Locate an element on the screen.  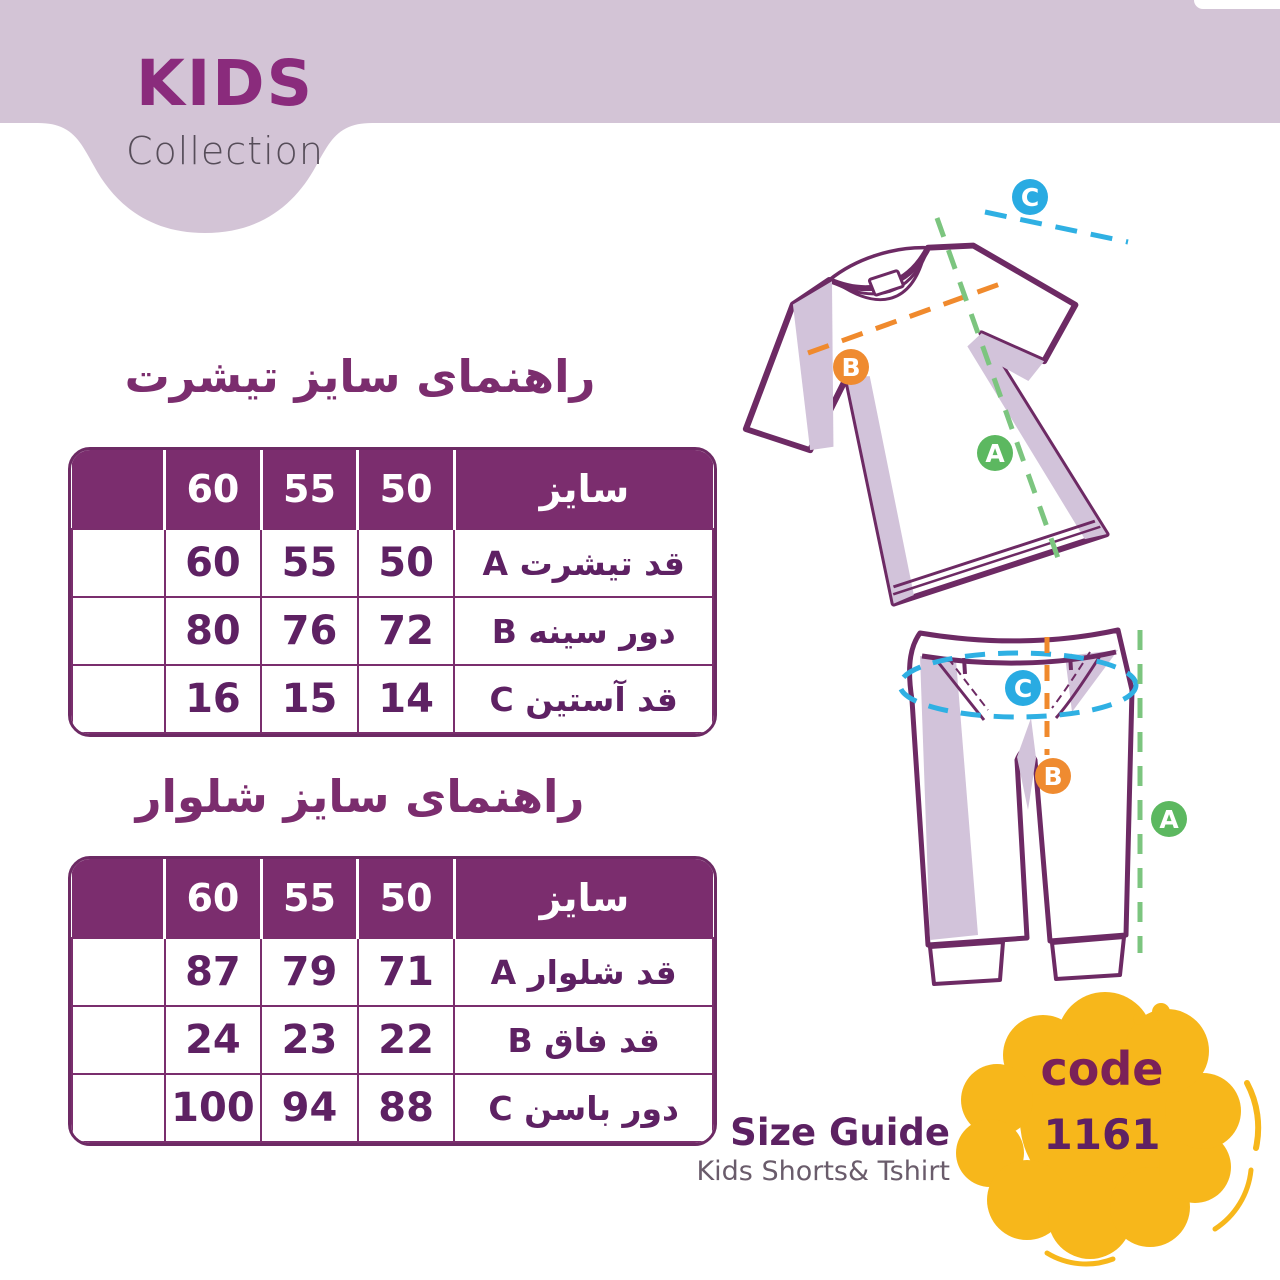
collar-back-line is located at coordinates (878, 264).